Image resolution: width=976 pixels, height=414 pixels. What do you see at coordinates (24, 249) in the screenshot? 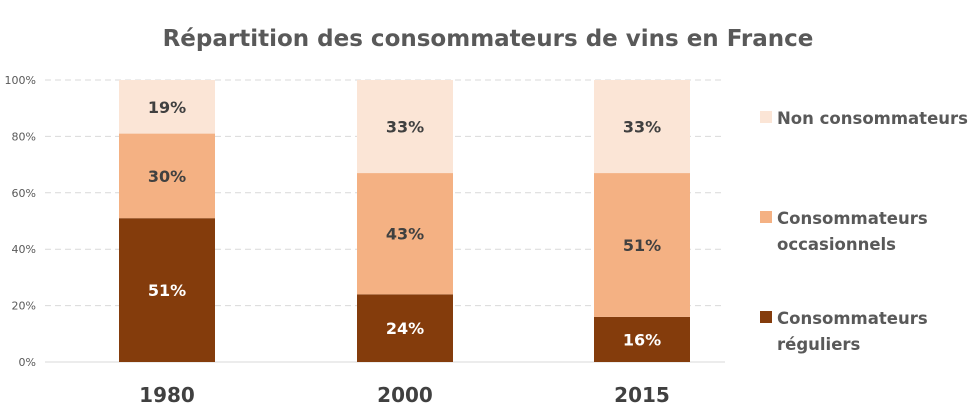
I see `y-tick-label: 40%` at bounding box center [24, 249].